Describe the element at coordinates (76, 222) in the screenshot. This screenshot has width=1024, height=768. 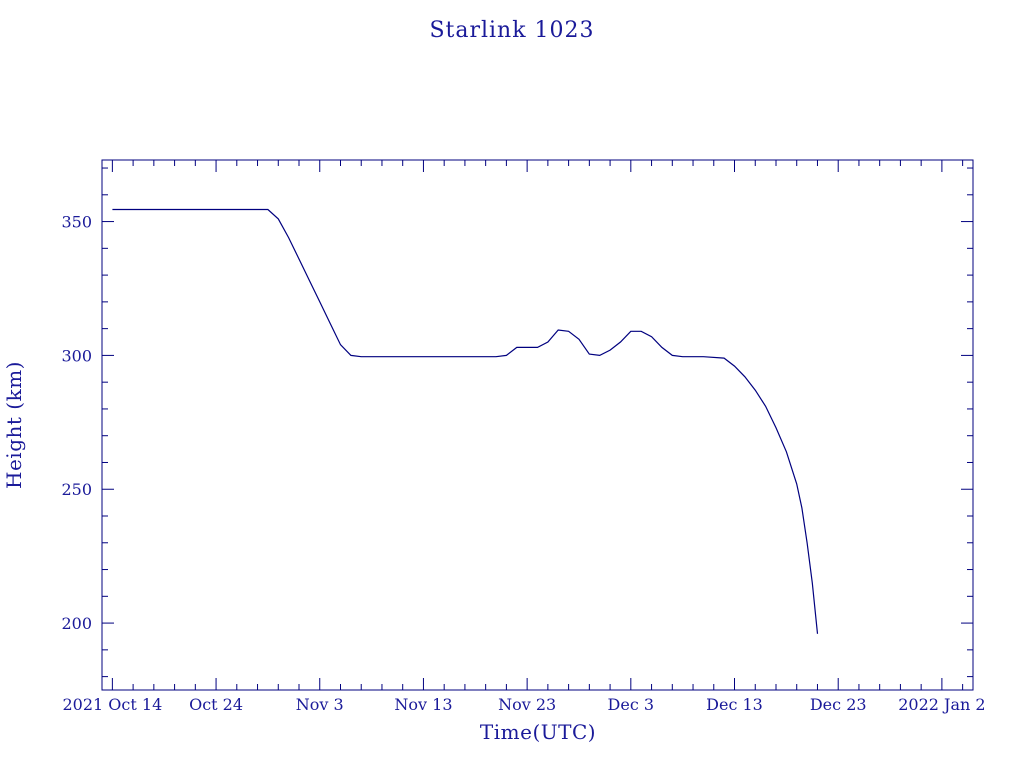
I see `y-tick-label: 350` at that location.